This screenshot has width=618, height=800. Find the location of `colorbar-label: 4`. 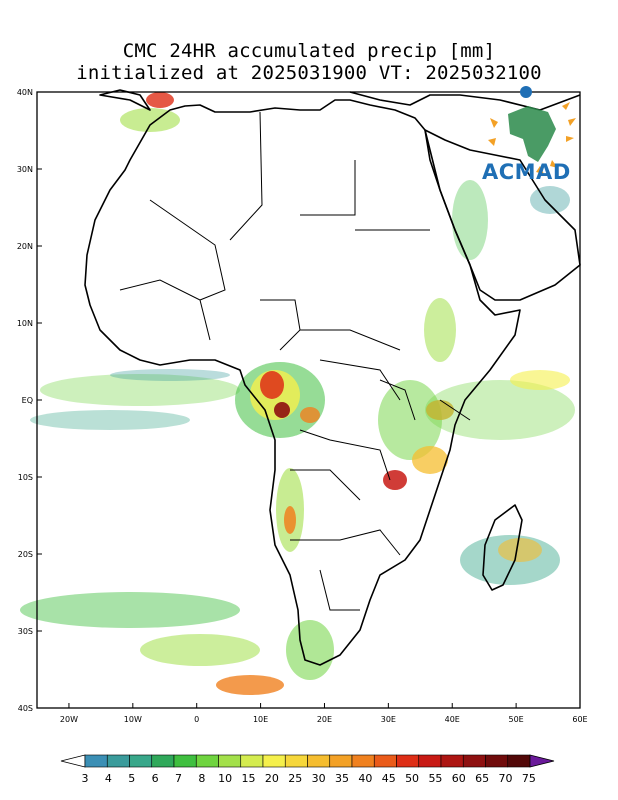

colorbar-label: 4 is located at coordinates (108, 778).